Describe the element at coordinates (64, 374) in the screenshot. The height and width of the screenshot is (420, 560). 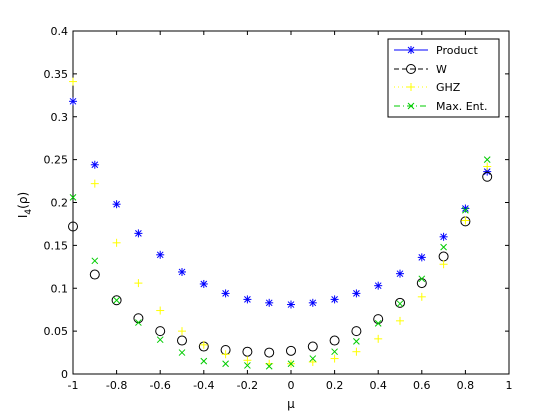
I see `y-tick-label: 0` at that location.